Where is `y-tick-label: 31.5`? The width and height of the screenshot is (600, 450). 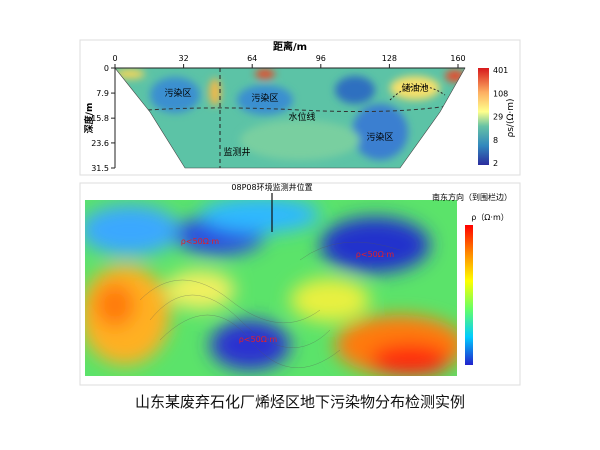 y-tick-label: 31.5 is located at coordinates (100, 168).